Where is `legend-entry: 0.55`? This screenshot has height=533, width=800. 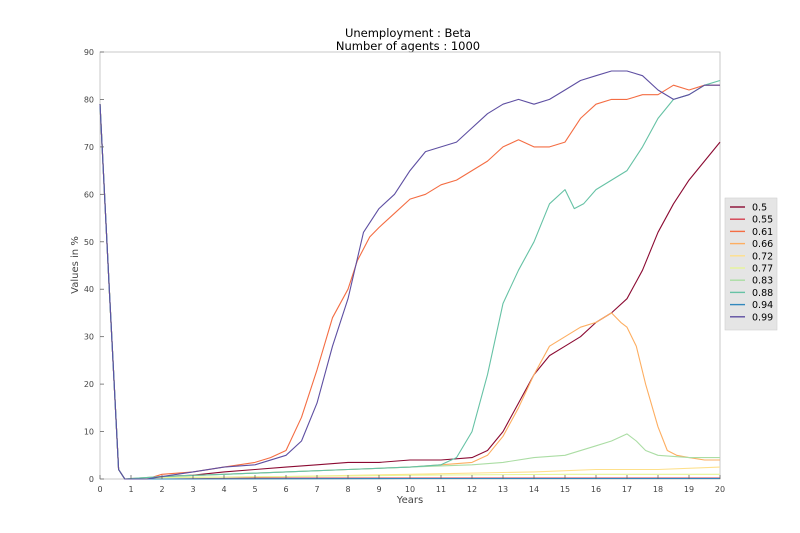 legend-entry: 0.55 is located at coordinates (762, 220).